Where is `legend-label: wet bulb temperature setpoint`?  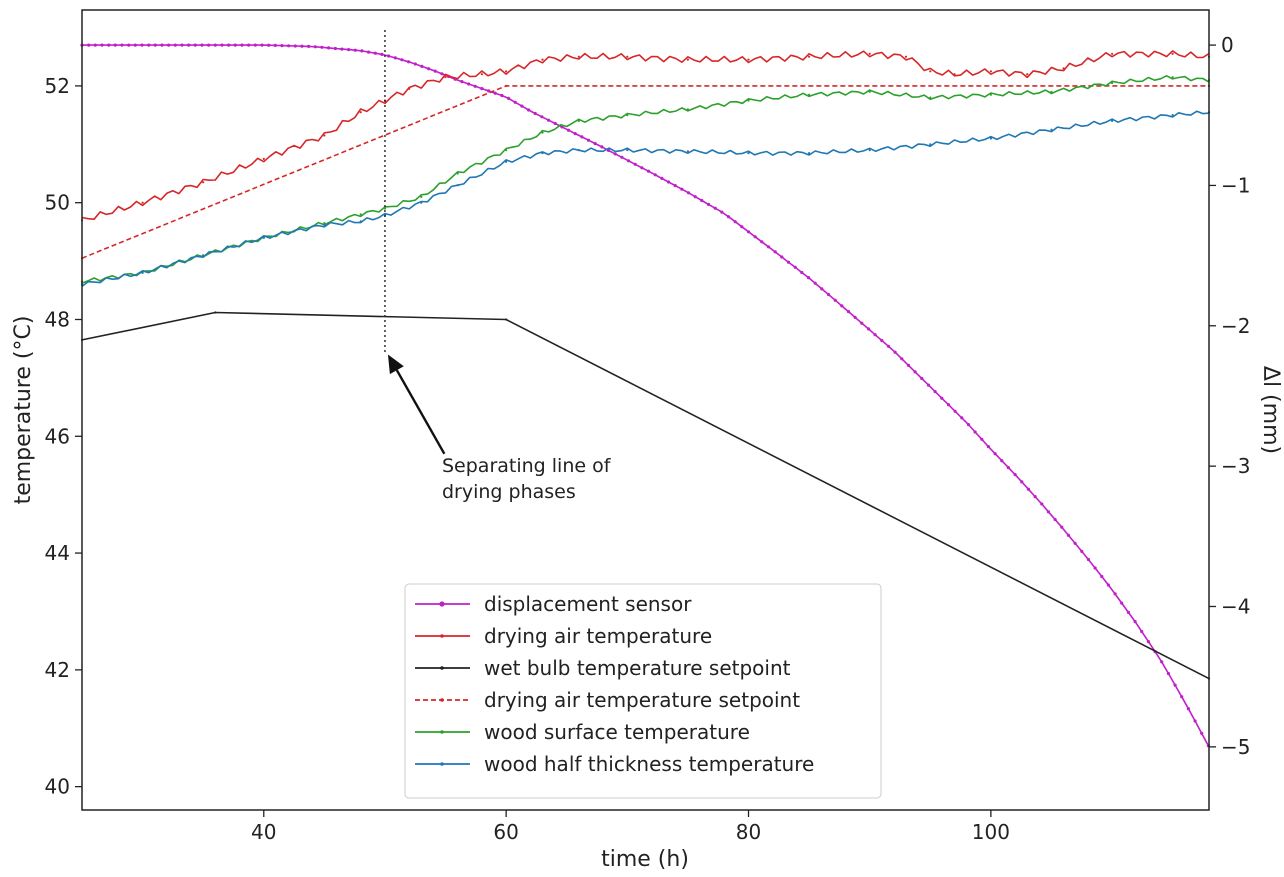
legend-label: wet bulb temperature setpoint is located at coordinates (637, 668).